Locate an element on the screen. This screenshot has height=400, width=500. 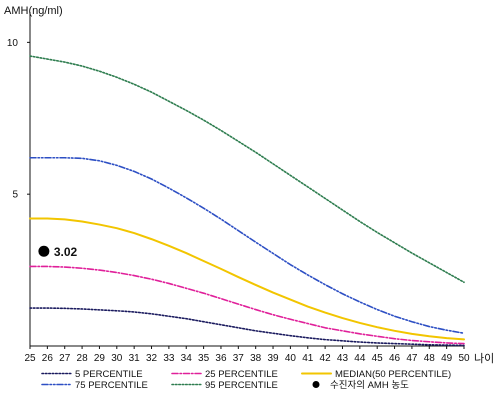
x-tick-label: 49 is located at coordinates (447, 358).